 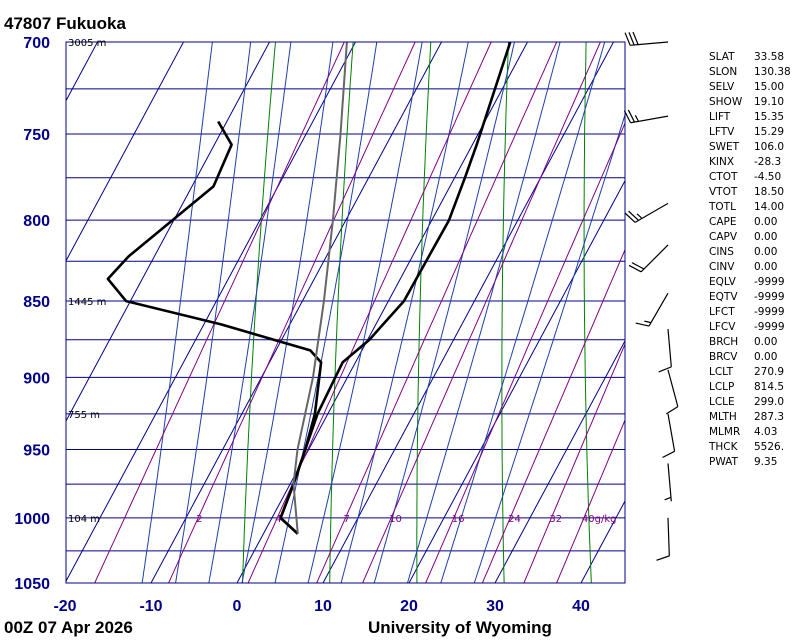 I want to click on mixing-ratio-label: 10, so click(x=395, y=519).